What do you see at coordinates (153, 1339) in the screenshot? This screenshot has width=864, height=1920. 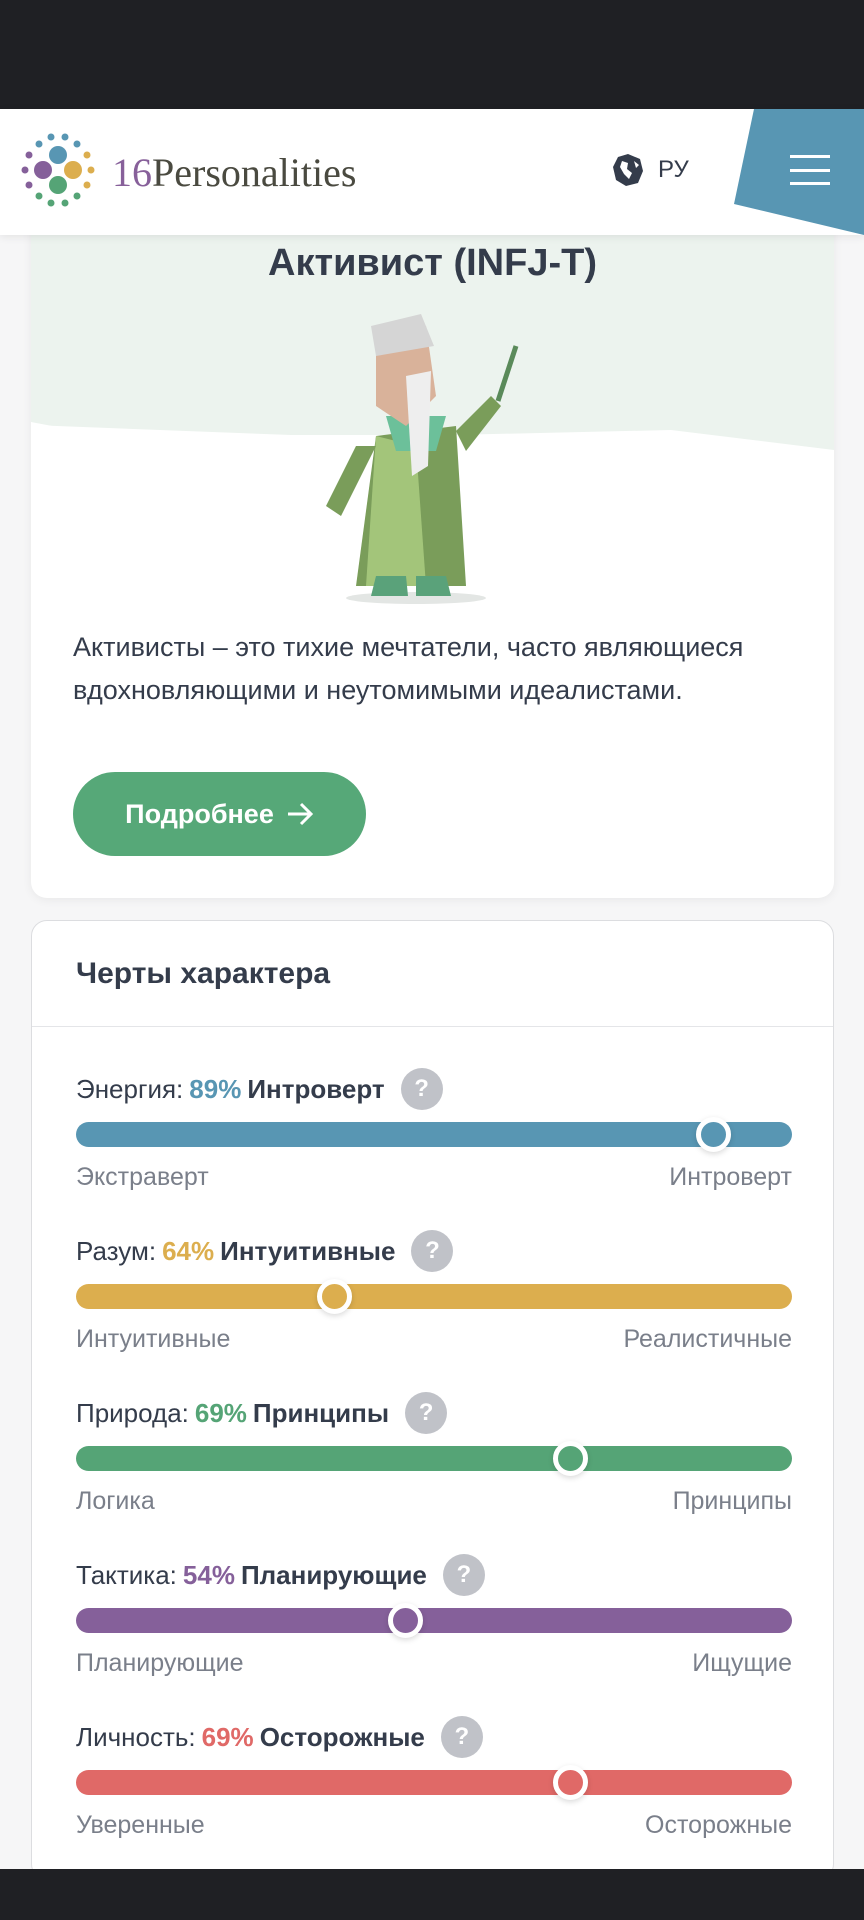 I see `trait-left-label: Интуитивные` at bounding box center [153, 1339].